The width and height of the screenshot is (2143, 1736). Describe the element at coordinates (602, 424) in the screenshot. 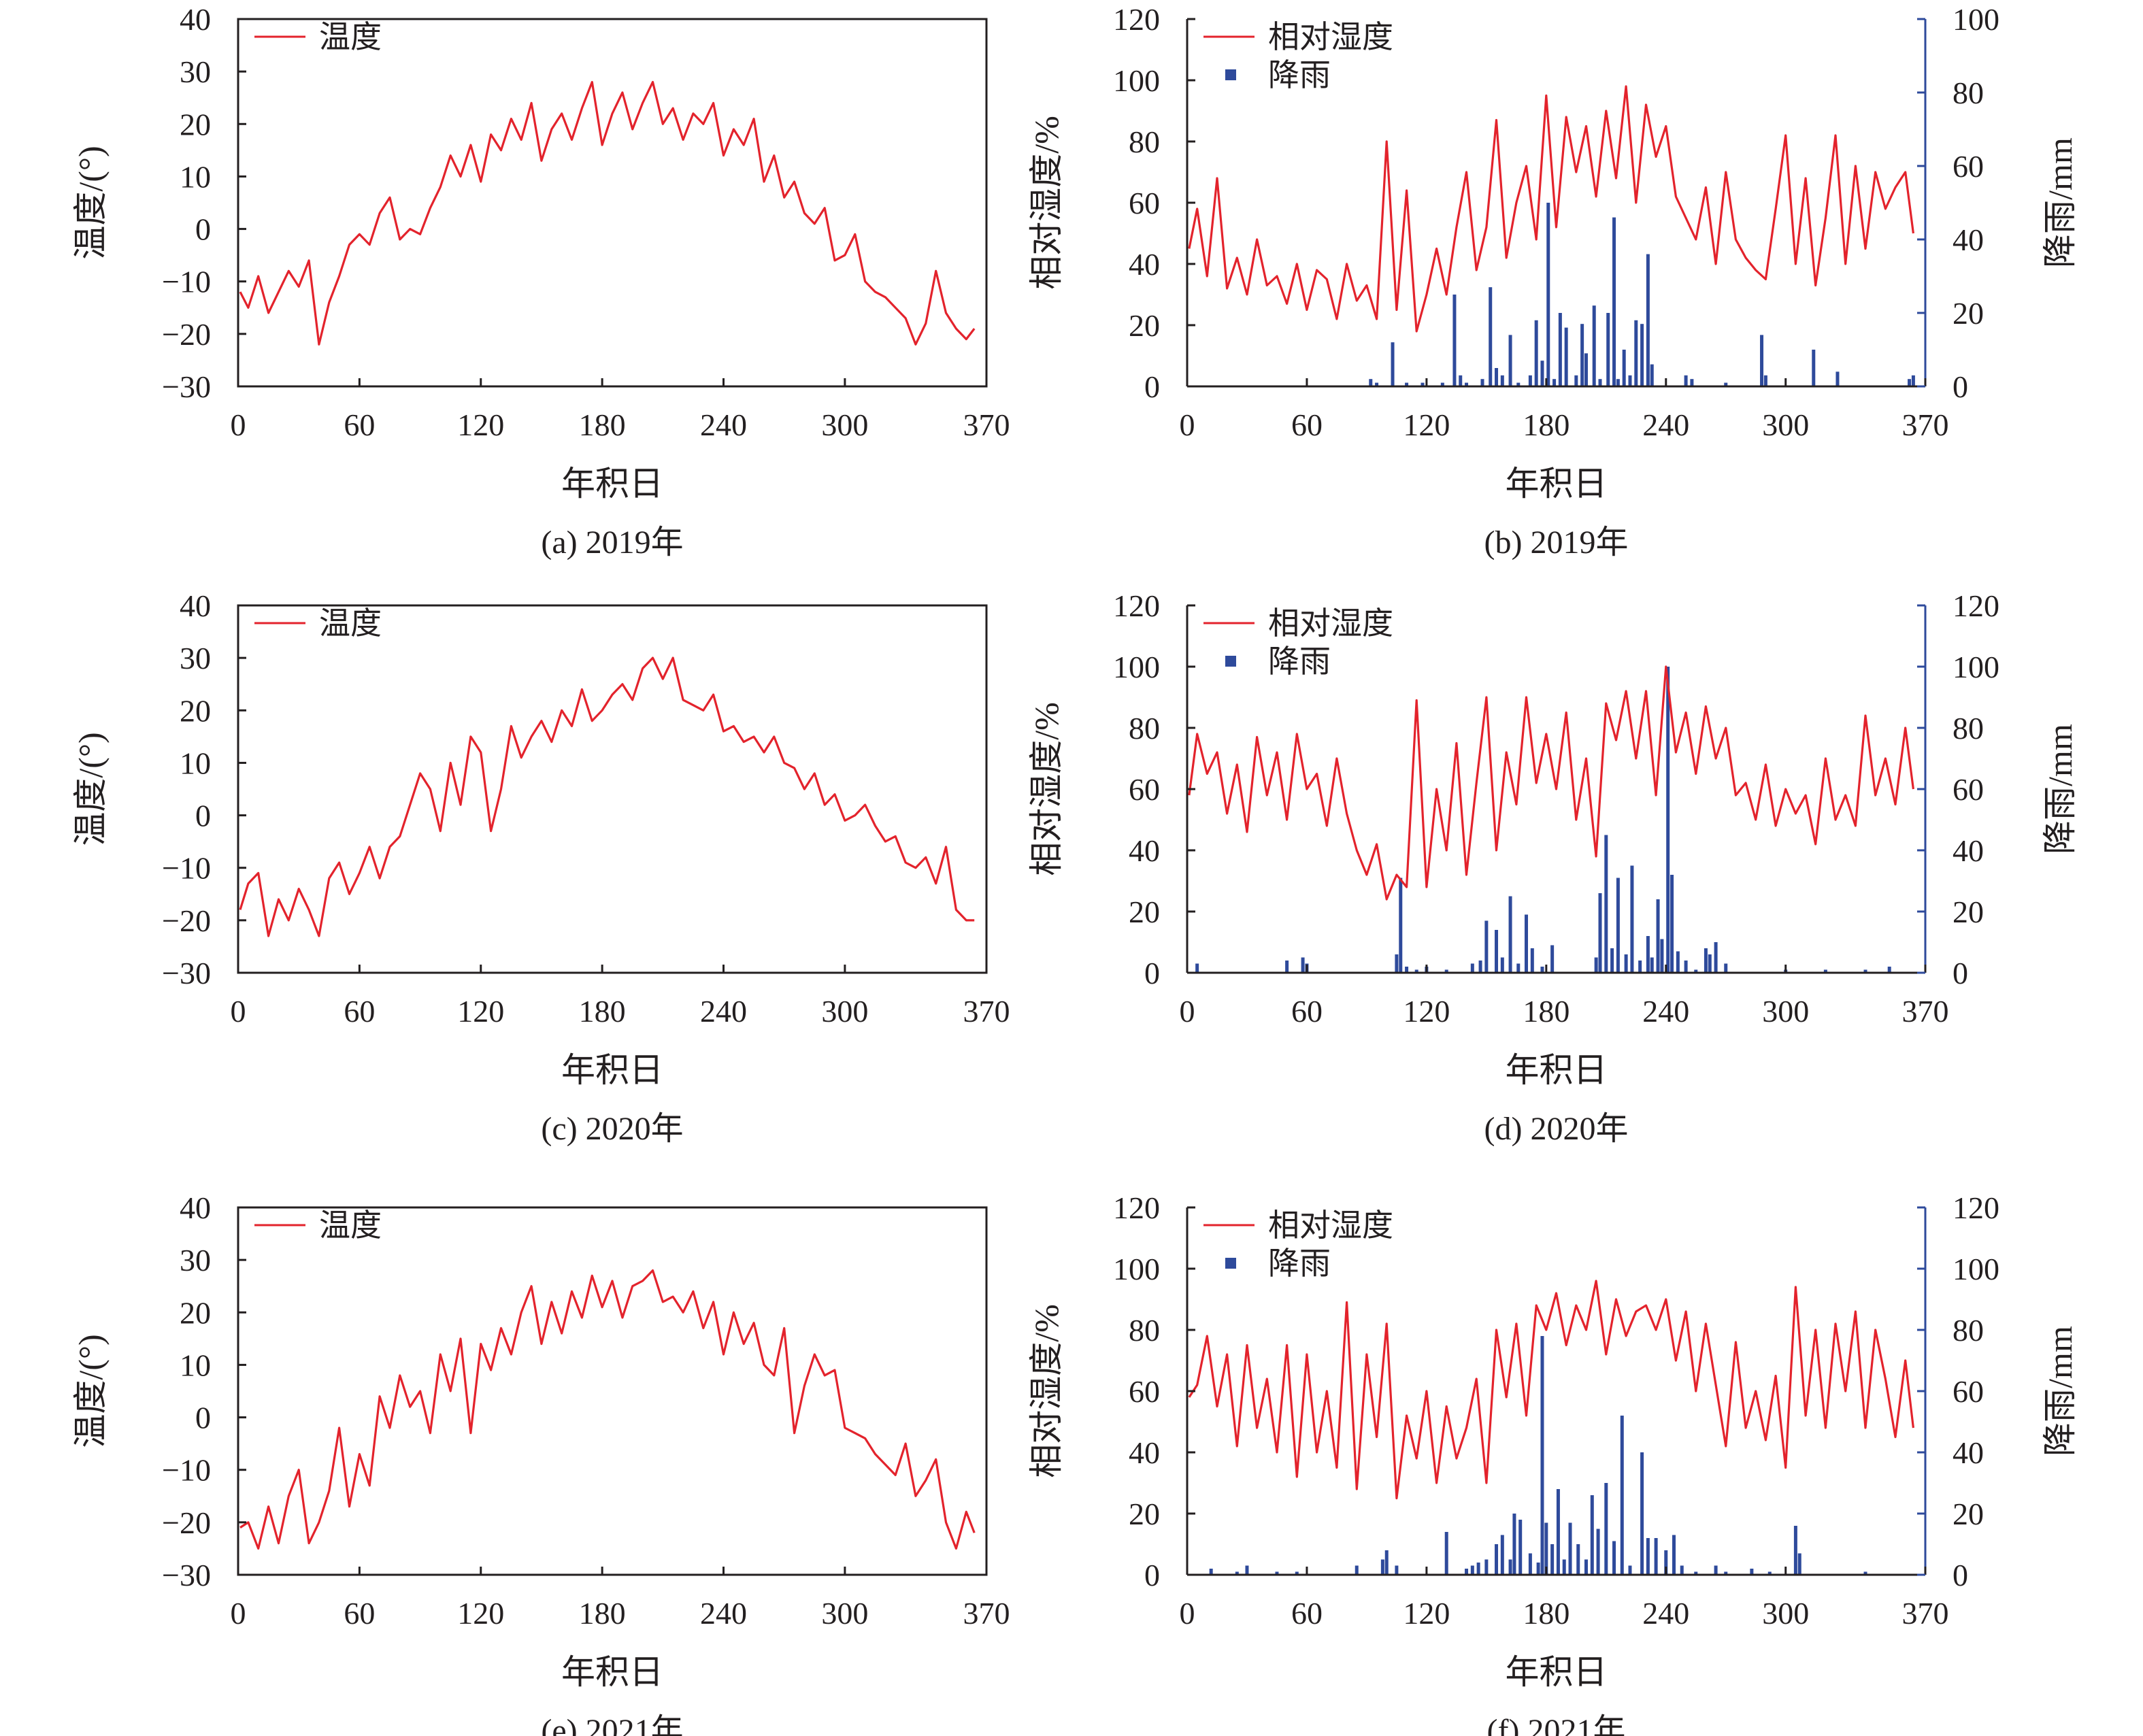

I see `x-tick-label: 180` at that location.